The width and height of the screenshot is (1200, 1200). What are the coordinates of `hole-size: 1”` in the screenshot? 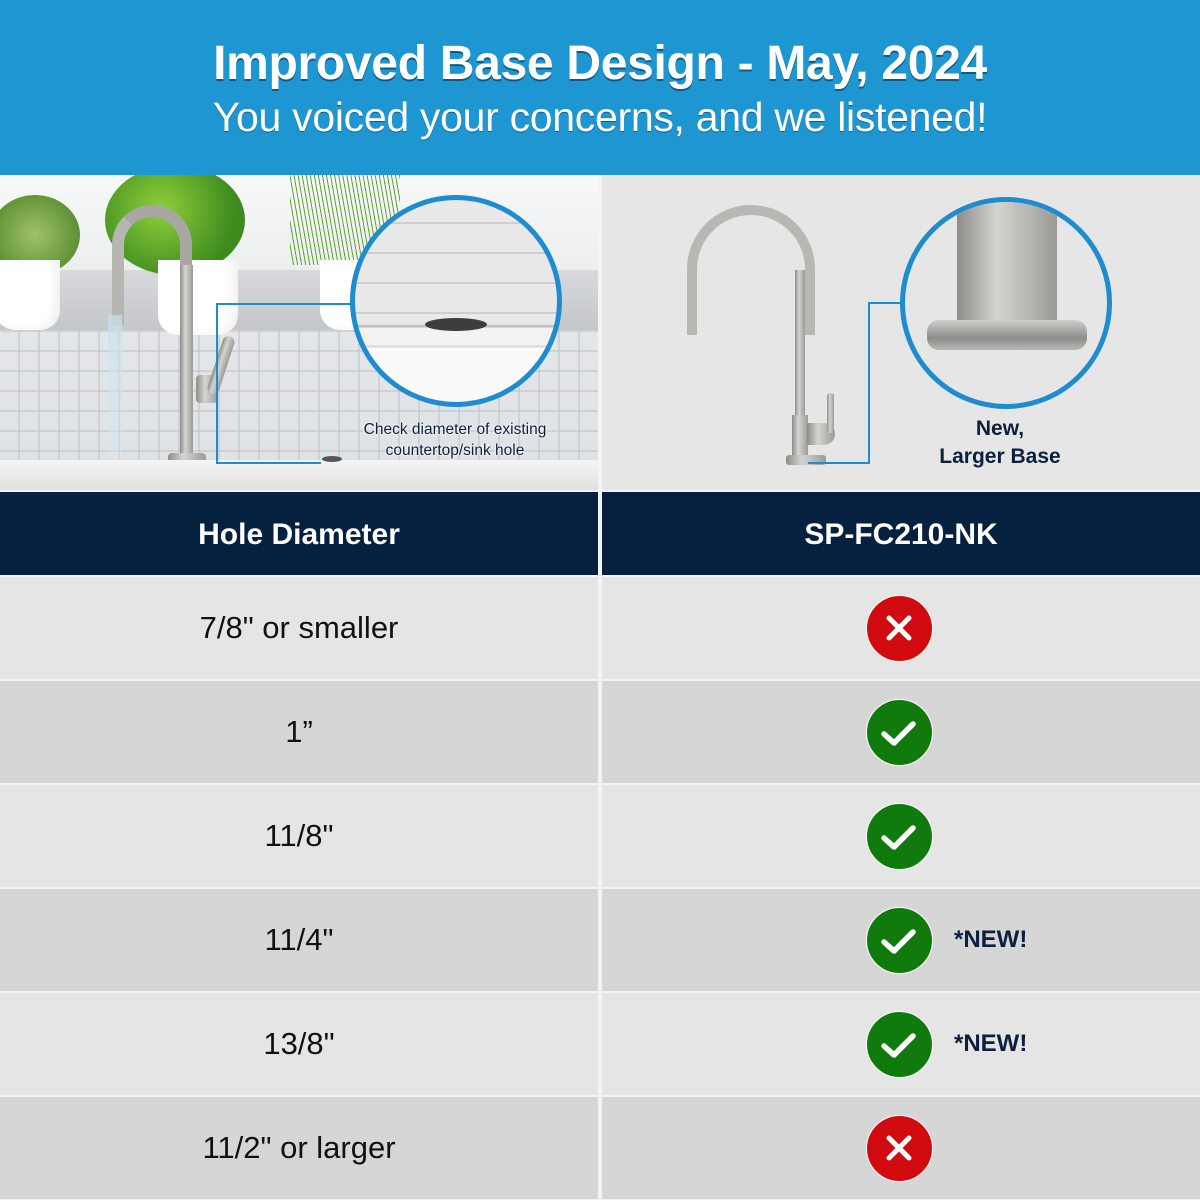 It's located at (299, 731).